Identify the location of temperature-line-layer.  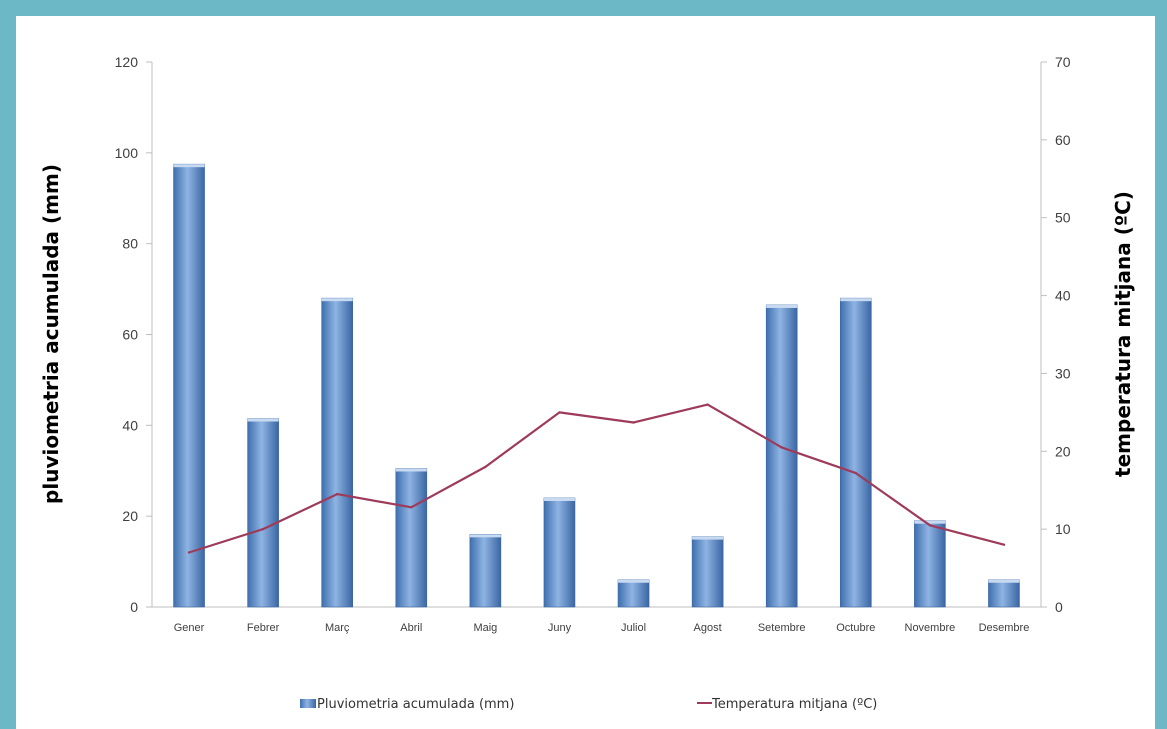
(596, 478).